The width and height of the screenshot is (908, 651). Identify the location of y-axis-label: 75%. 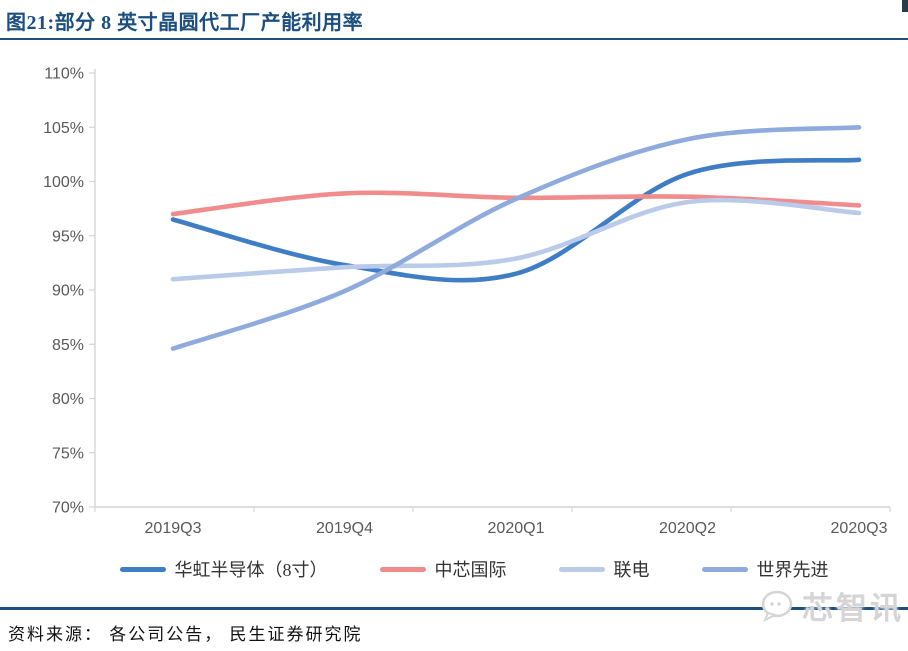
(68, 453).